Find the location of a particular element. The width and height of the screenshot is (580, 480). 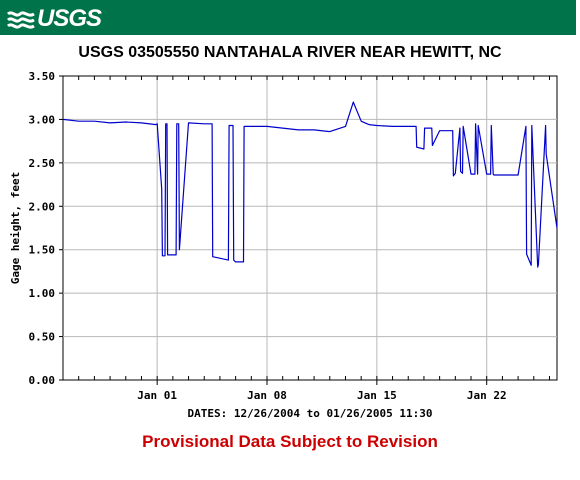

usgs-banner: USGS is located at coordinates (288, 17).